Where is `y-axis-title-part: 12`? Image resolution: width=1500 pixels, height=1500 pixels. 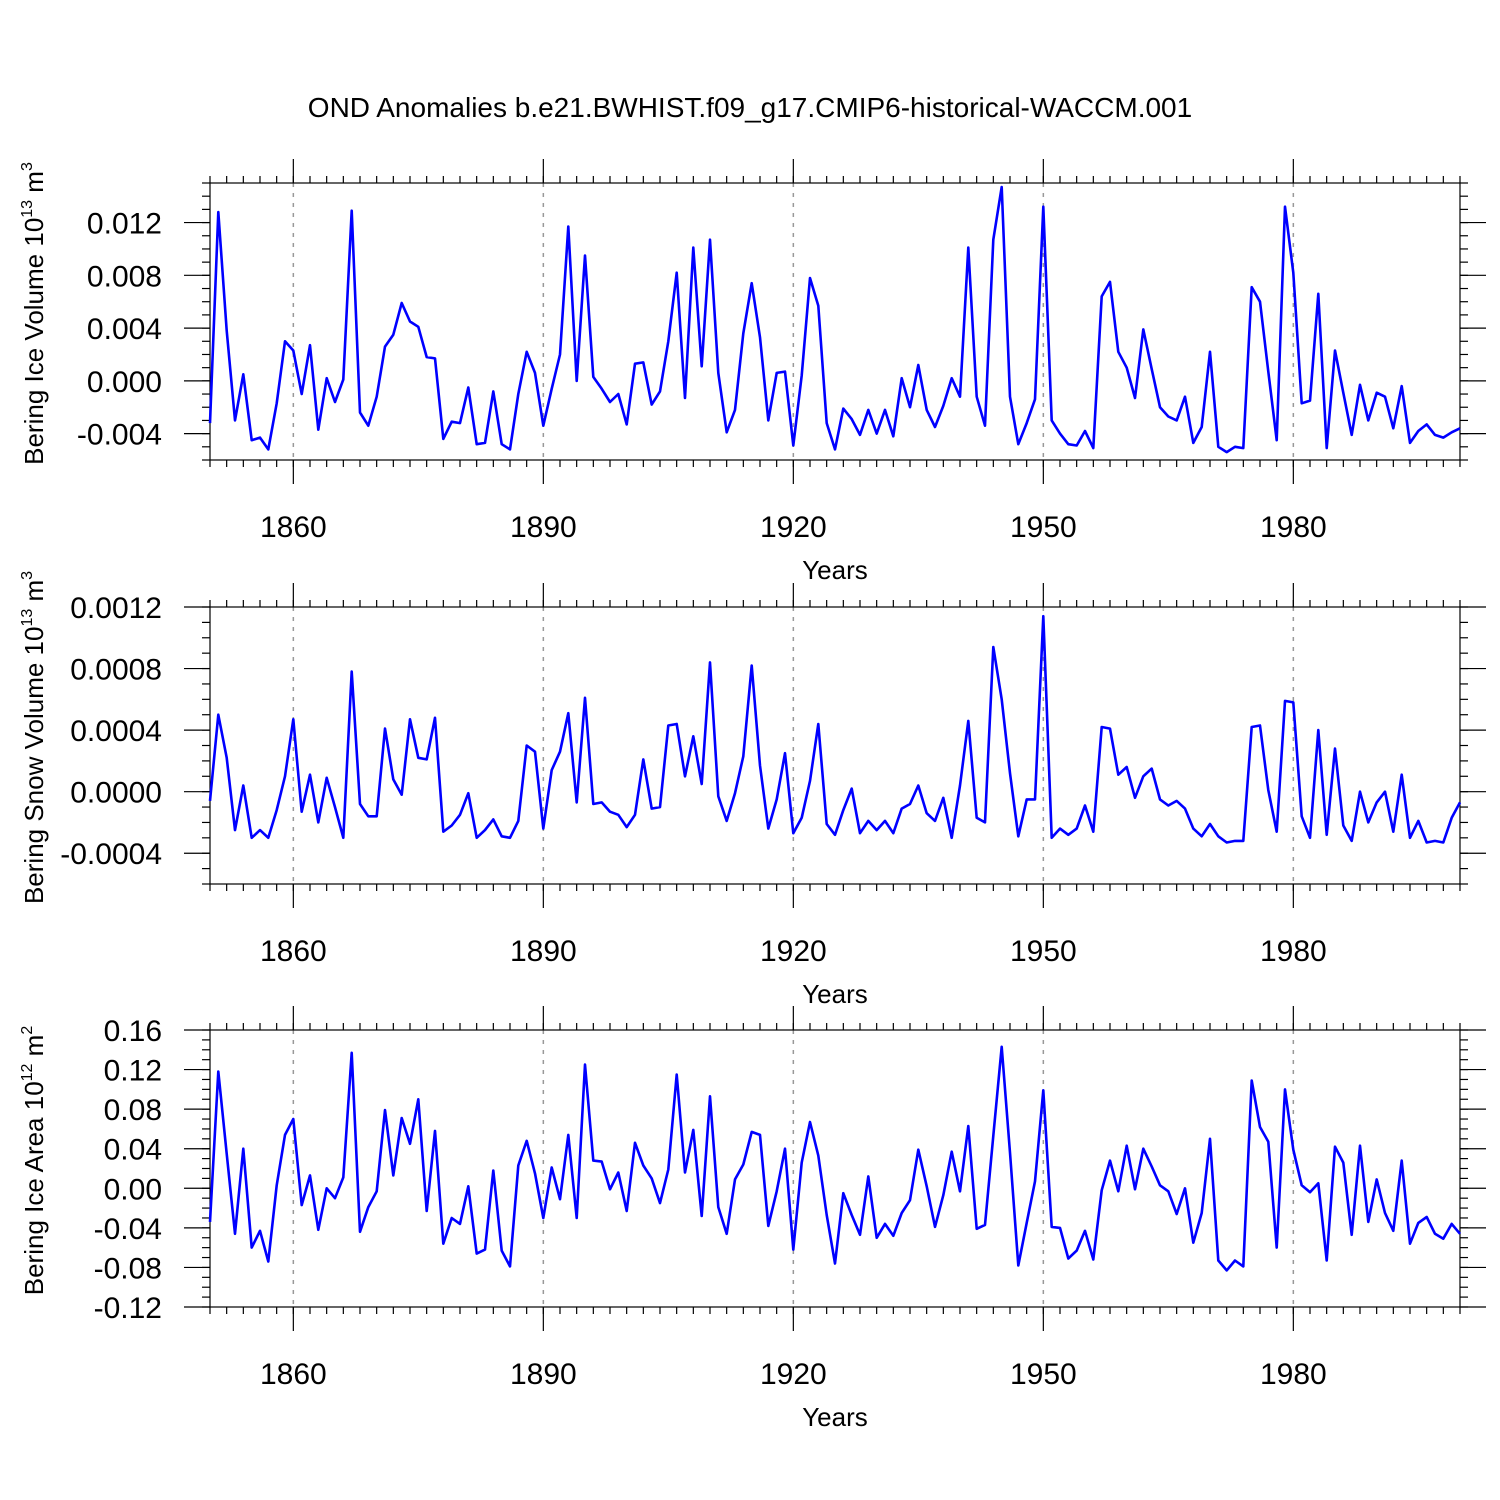 y-axis-title-part: 12 is located at coordinates (27, 1072).